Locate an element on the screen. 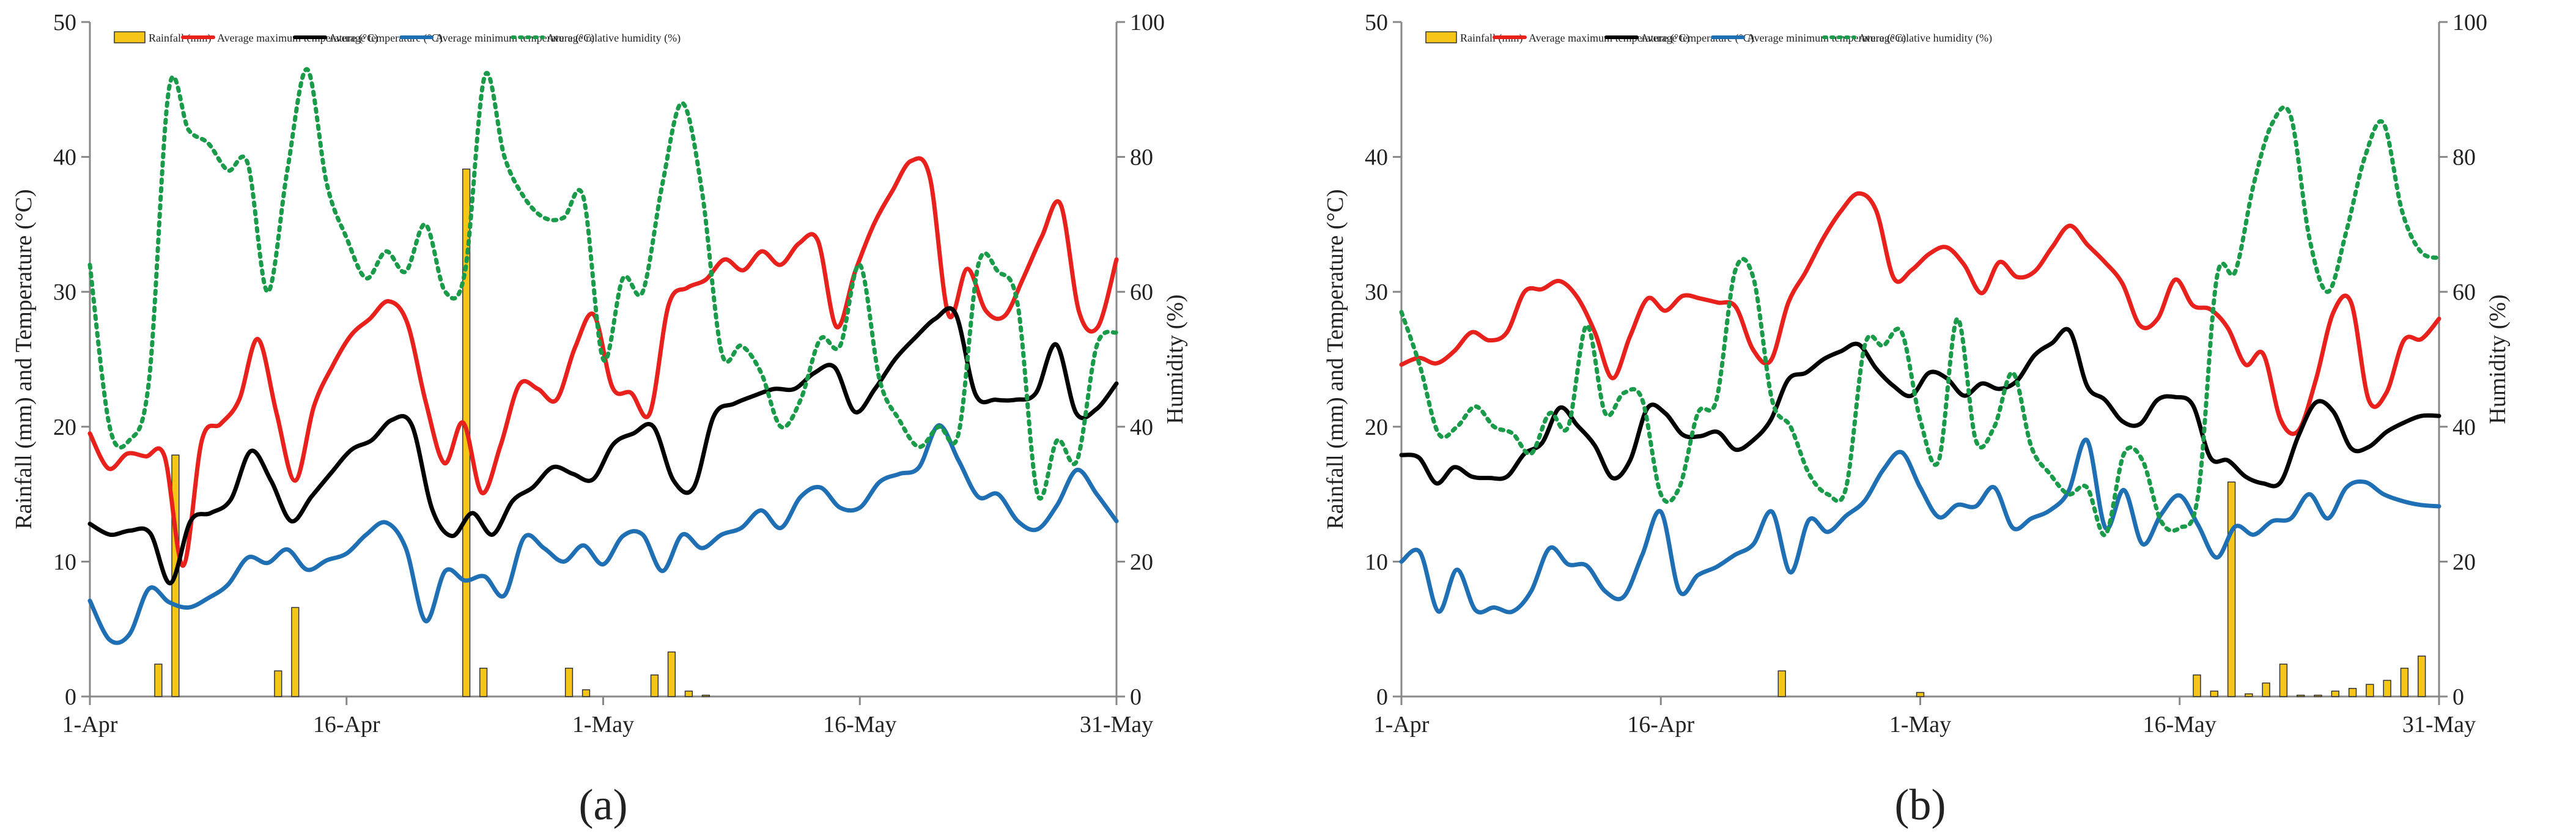 This screenshot has width=2576, height=839. panel-label: (a) is located at coordinates (603, 804).